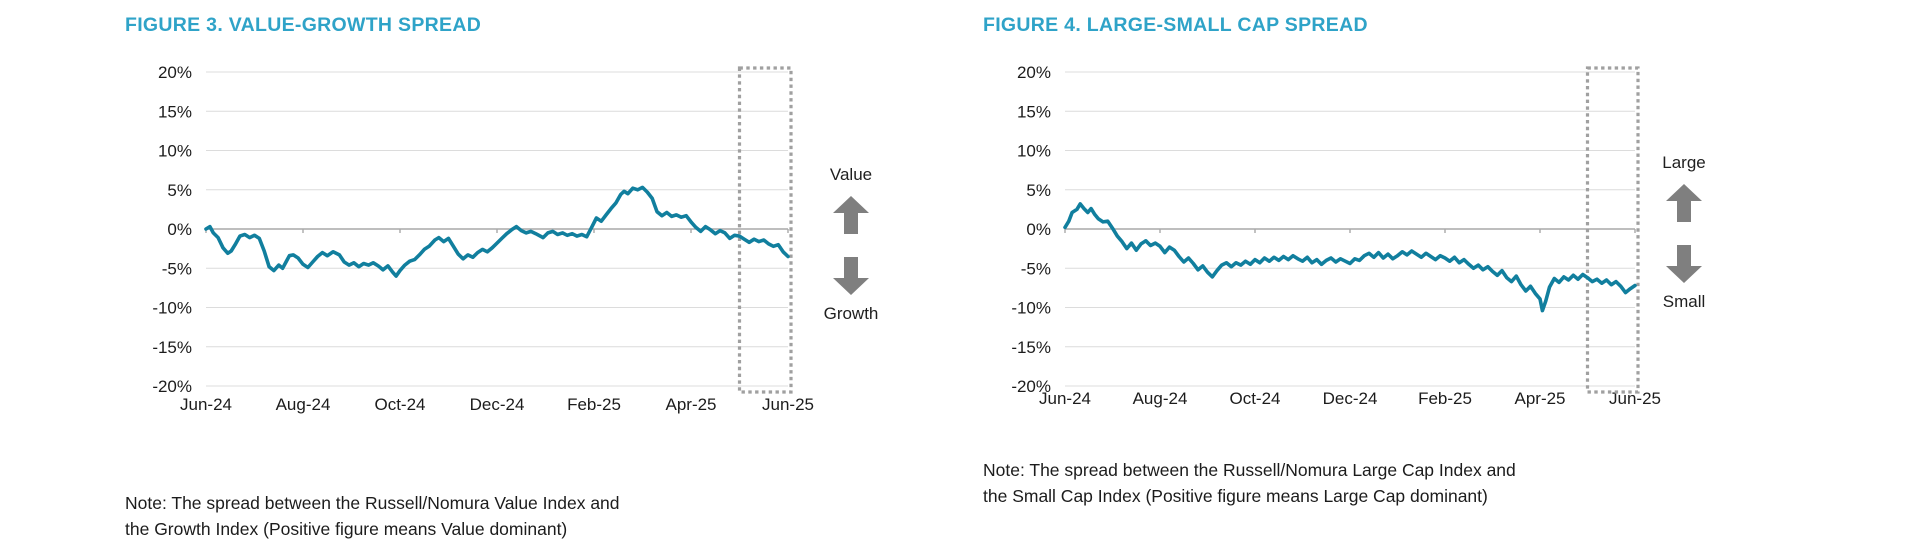  Describe the element at coordinates (1684, 301) in the screenshot. I see `figure4-down-label: Small` at that location.